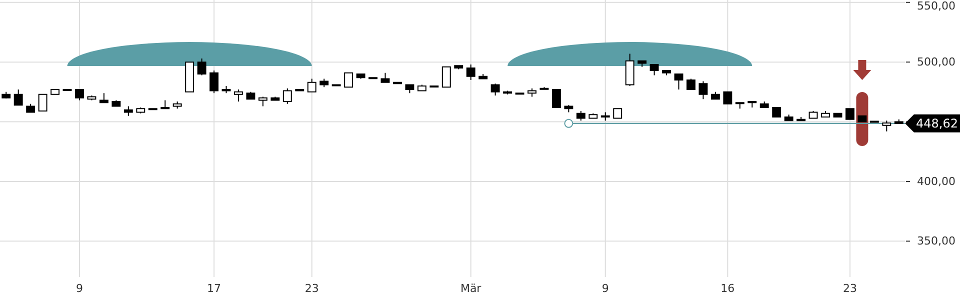 The height and width of the screenshot is (300, 960). Describe the element at coordinates (937, 123) in the screenshot. I see `ref-line-label: 448,62` at that location.